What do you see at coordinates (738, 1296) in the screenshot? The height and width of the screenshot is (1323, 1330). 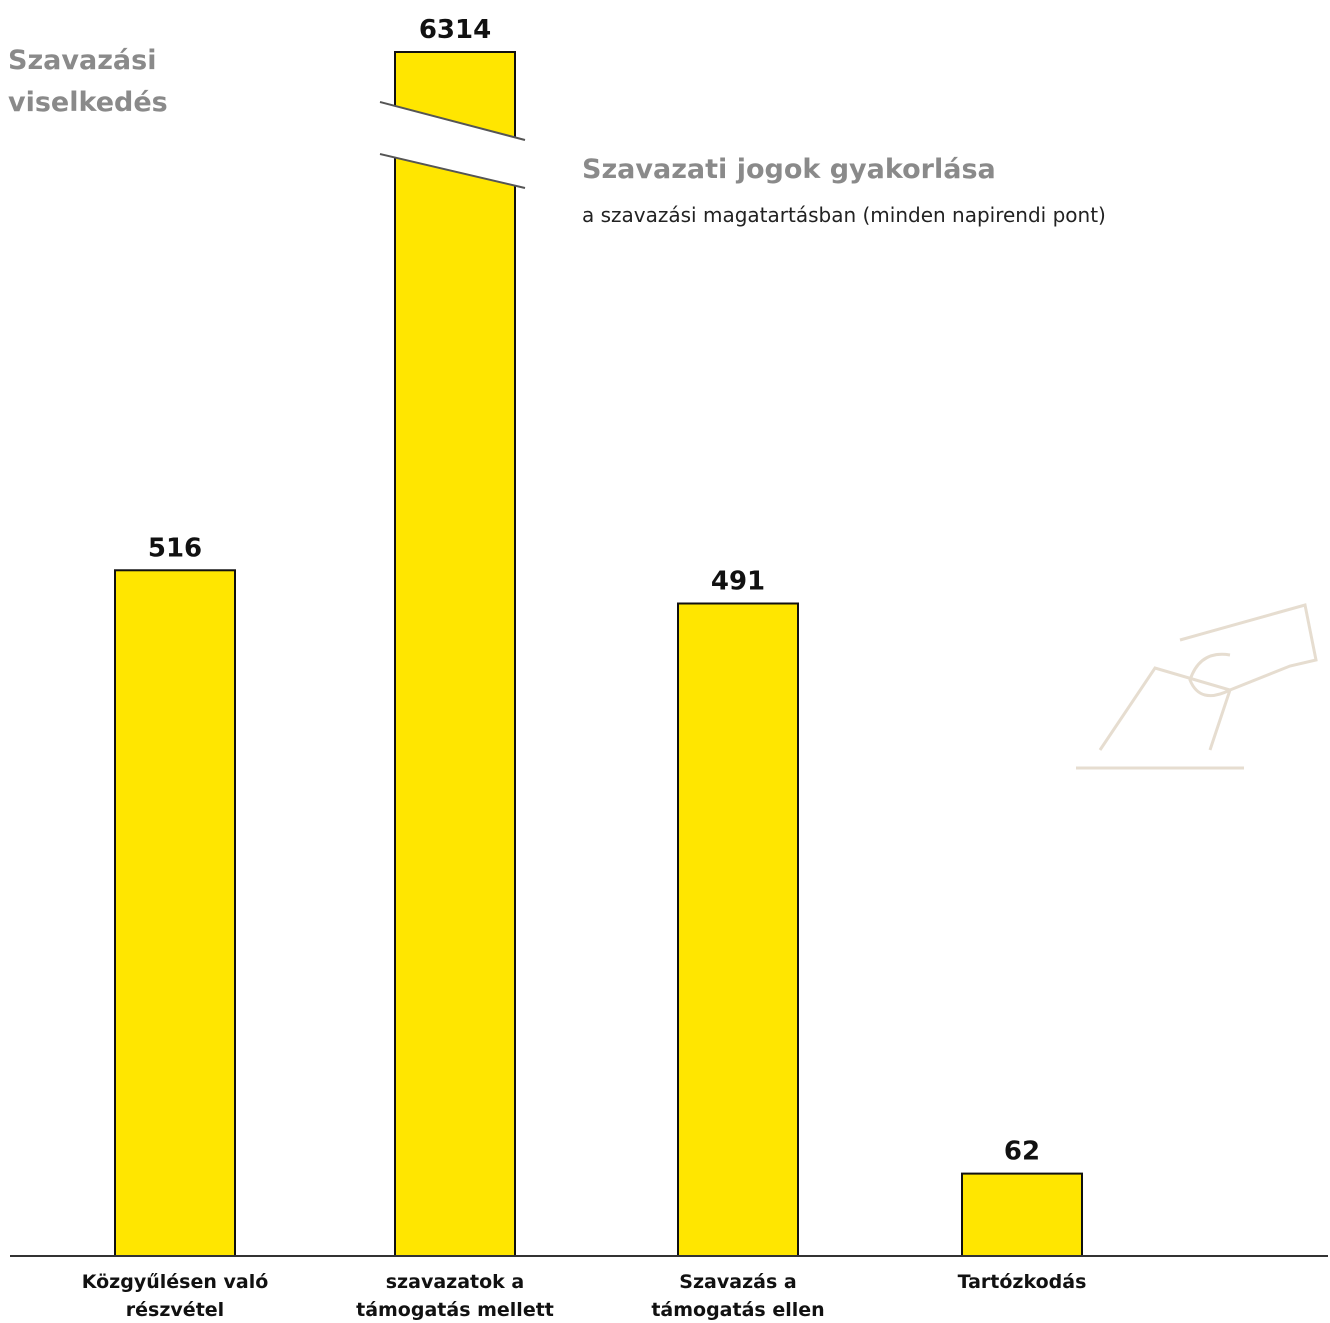 I see `x-tick-label: Szavazás a támogatás ellen` at bounding box center [738, 1296].